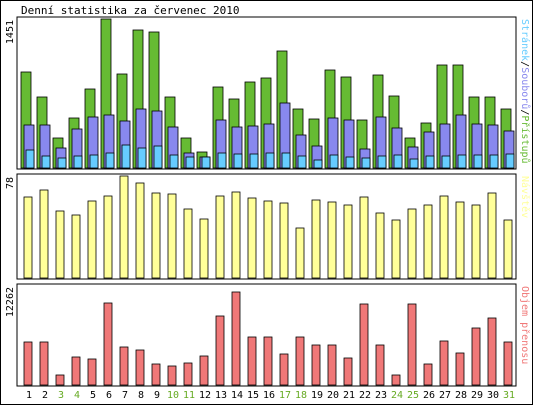 The width and height of the screenshot is (533, 405). Describe the element at coordinates (222, 160) in the screenshot. I see `bar-stránek-day-13` at that location.